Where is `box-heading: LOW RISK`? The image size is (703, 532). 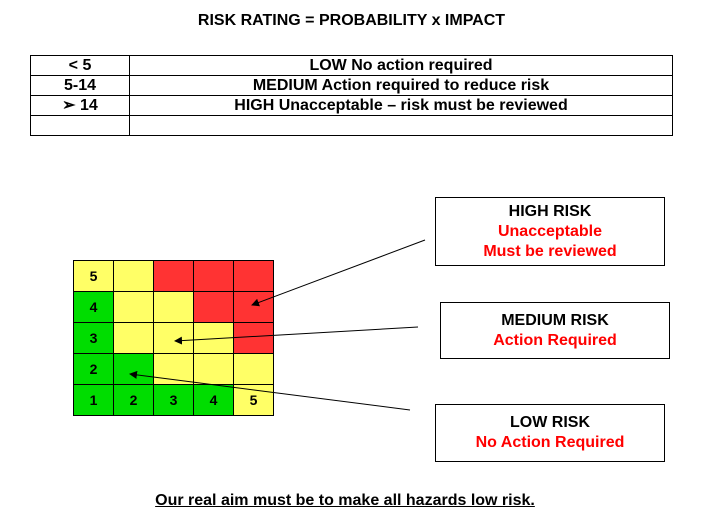 box-heading: LOW RISK is located at coordinates (550, 422).